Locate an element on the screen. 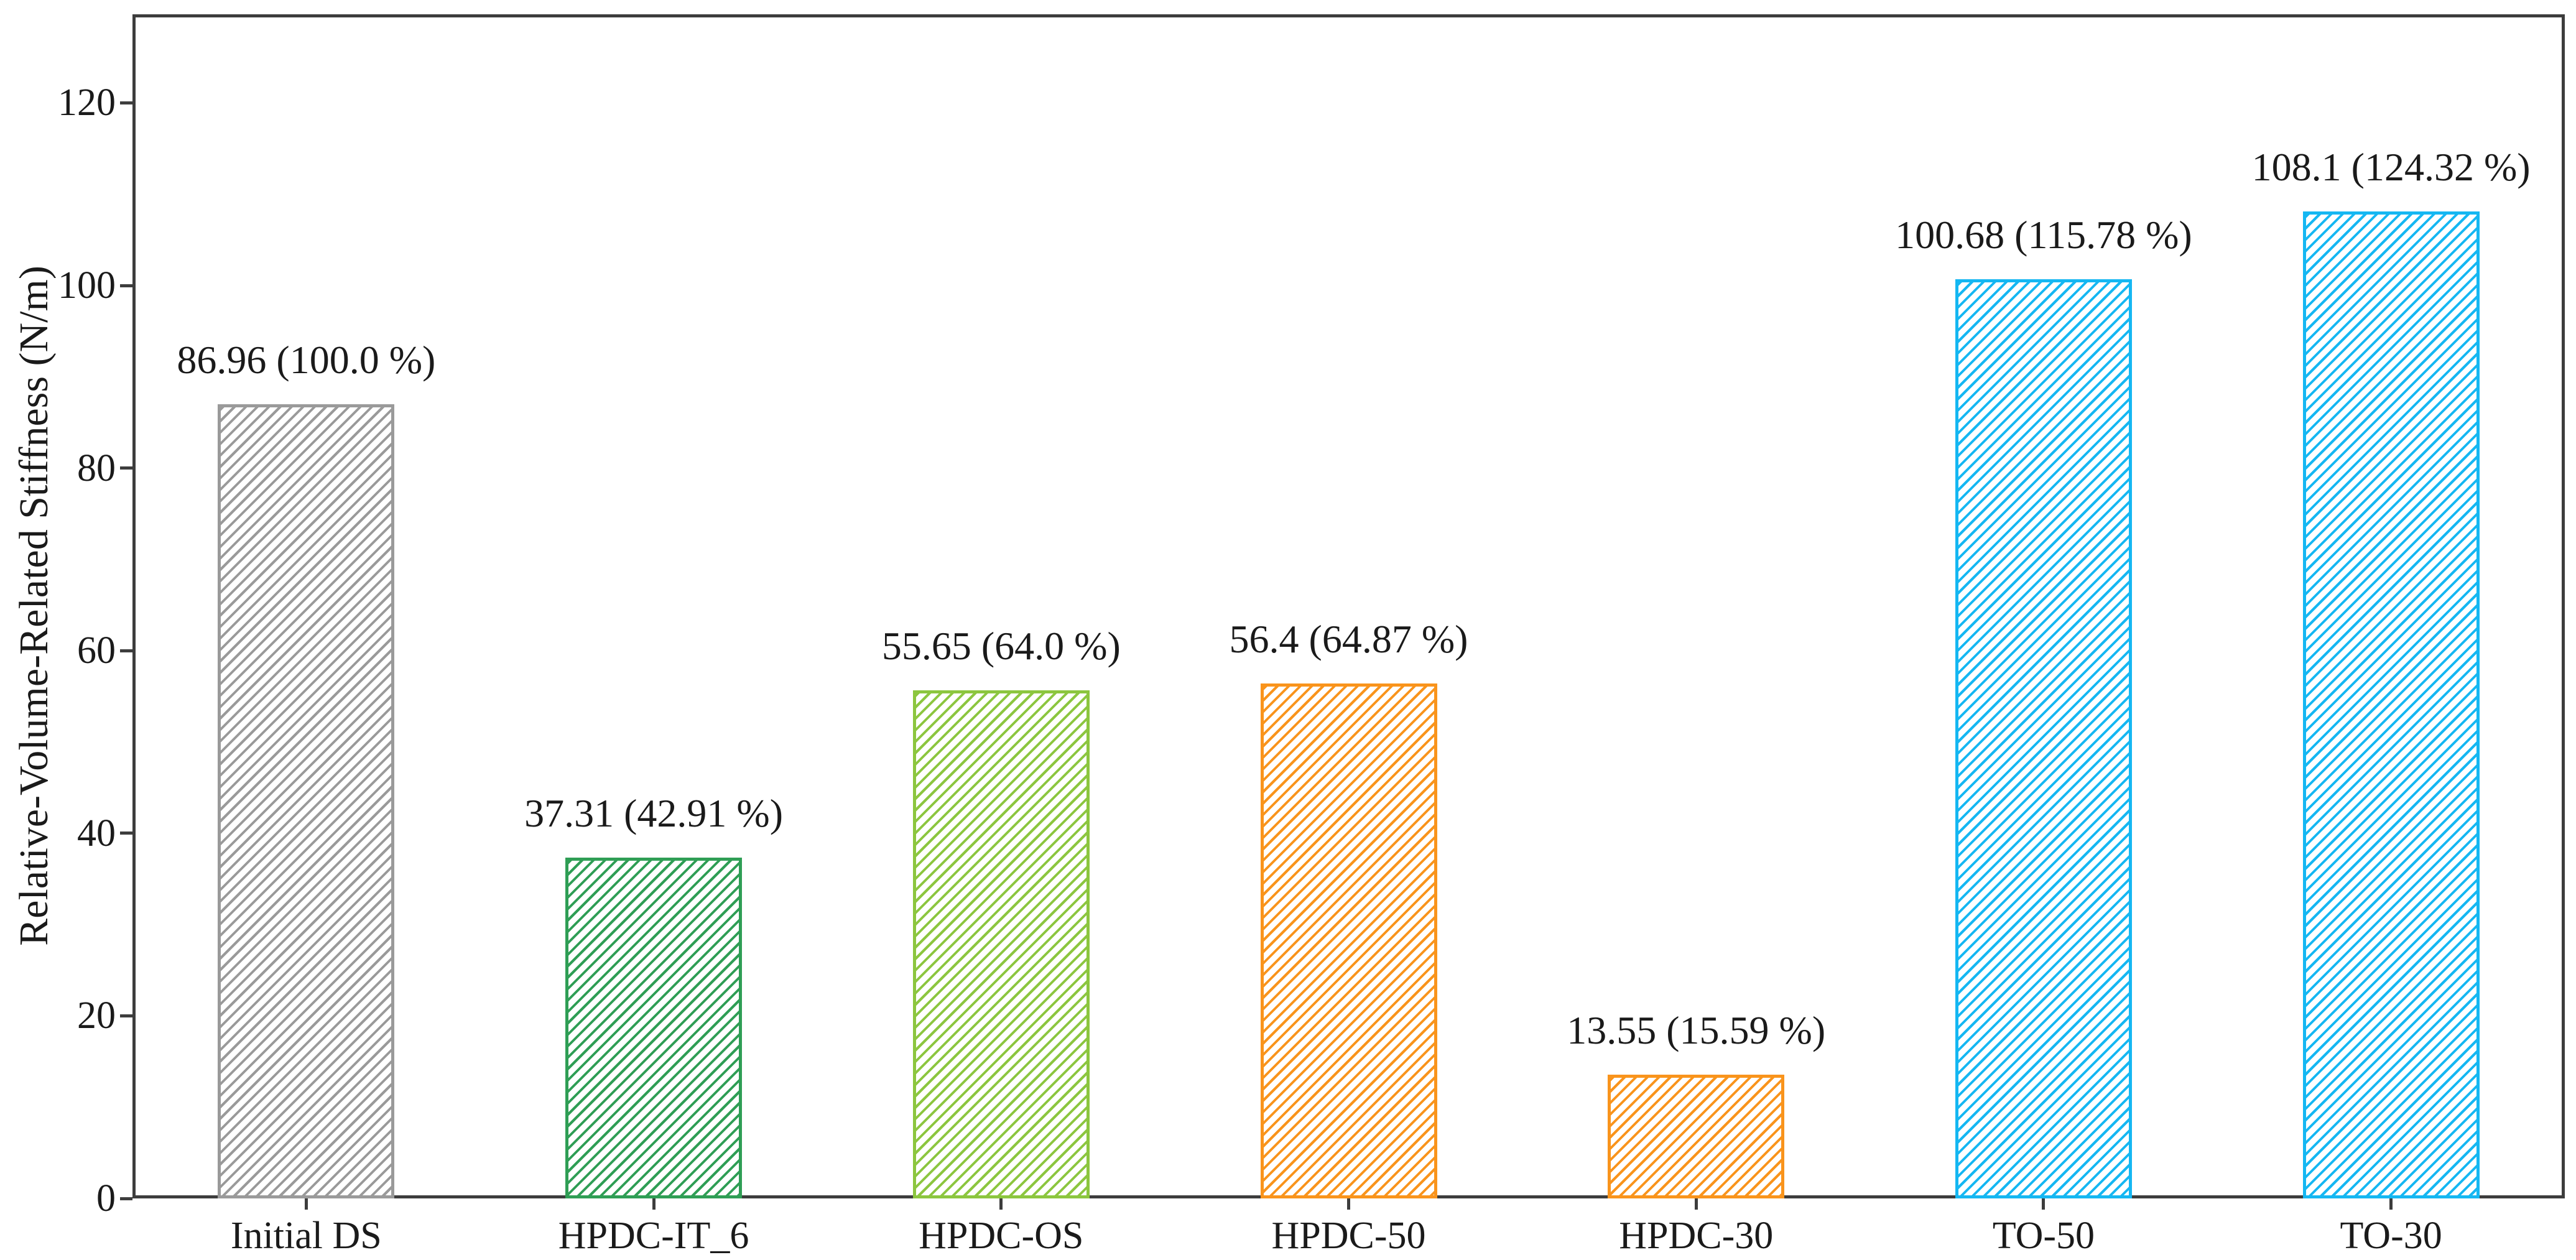 This screenshot has height=1260, width=2576. y-tick-label: 80 is located at coordinates (97, 468).